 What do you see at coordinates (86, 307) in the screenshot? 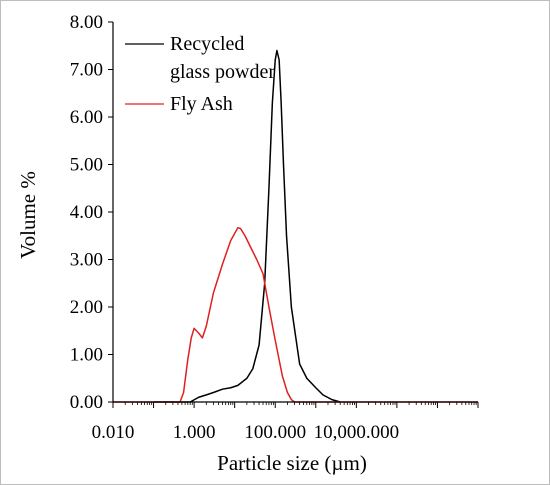
I see `y-tick-label: 2.00` at bounding box center [86, 307].